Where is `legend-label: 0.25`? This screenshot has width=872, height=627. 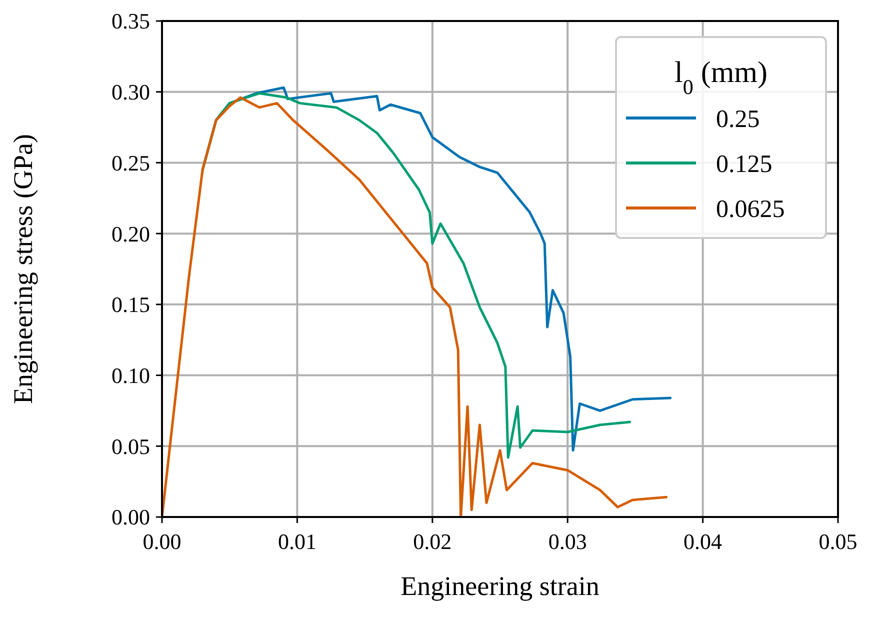
legend-label: 0.25 is located at coordinates (738, 119).